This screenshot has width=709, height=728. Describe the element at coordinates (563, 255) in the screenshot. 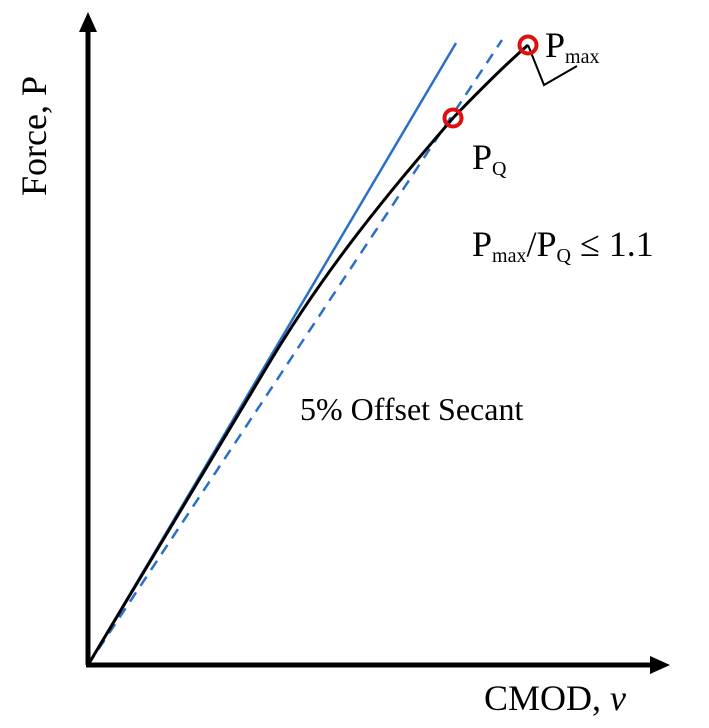

I see `criterion-p2-sub: Q` at that location.